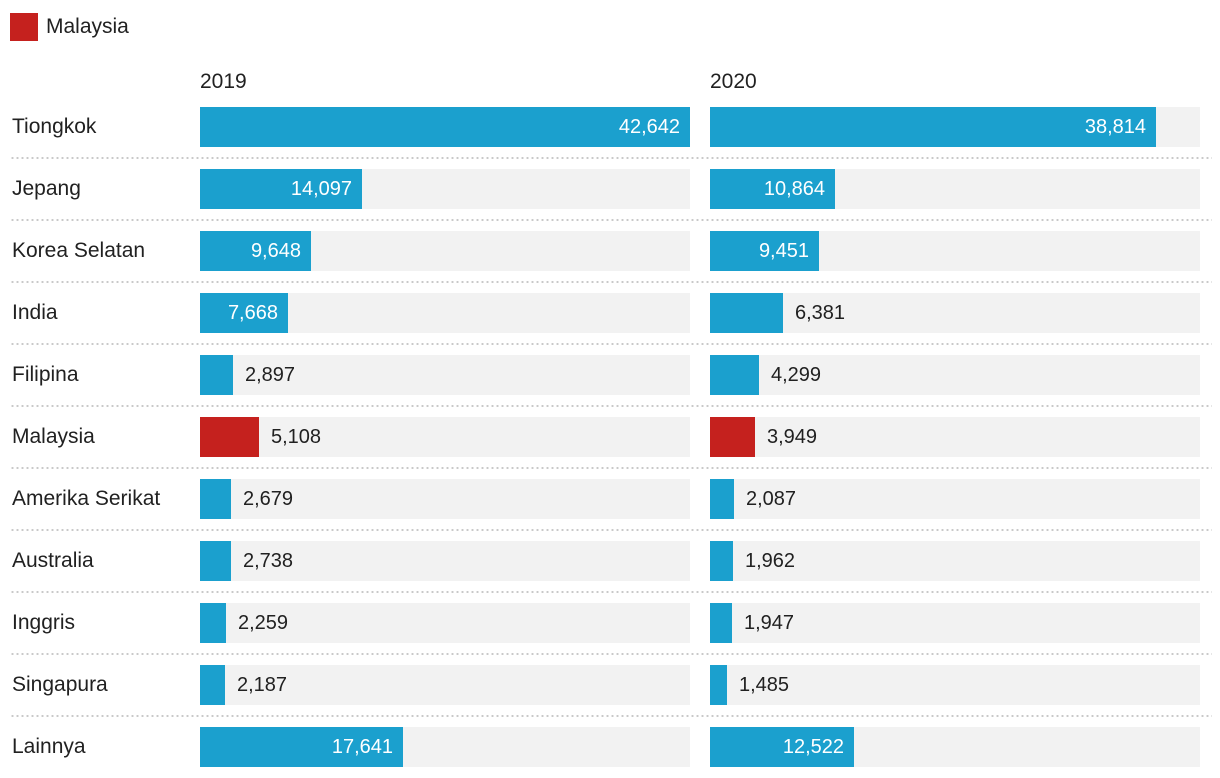 The height and width of the screenshot is (778, 1220). Describe the element at coordinates (44, 622) in the screenshot. I see `category-label: Inggris` at that location.